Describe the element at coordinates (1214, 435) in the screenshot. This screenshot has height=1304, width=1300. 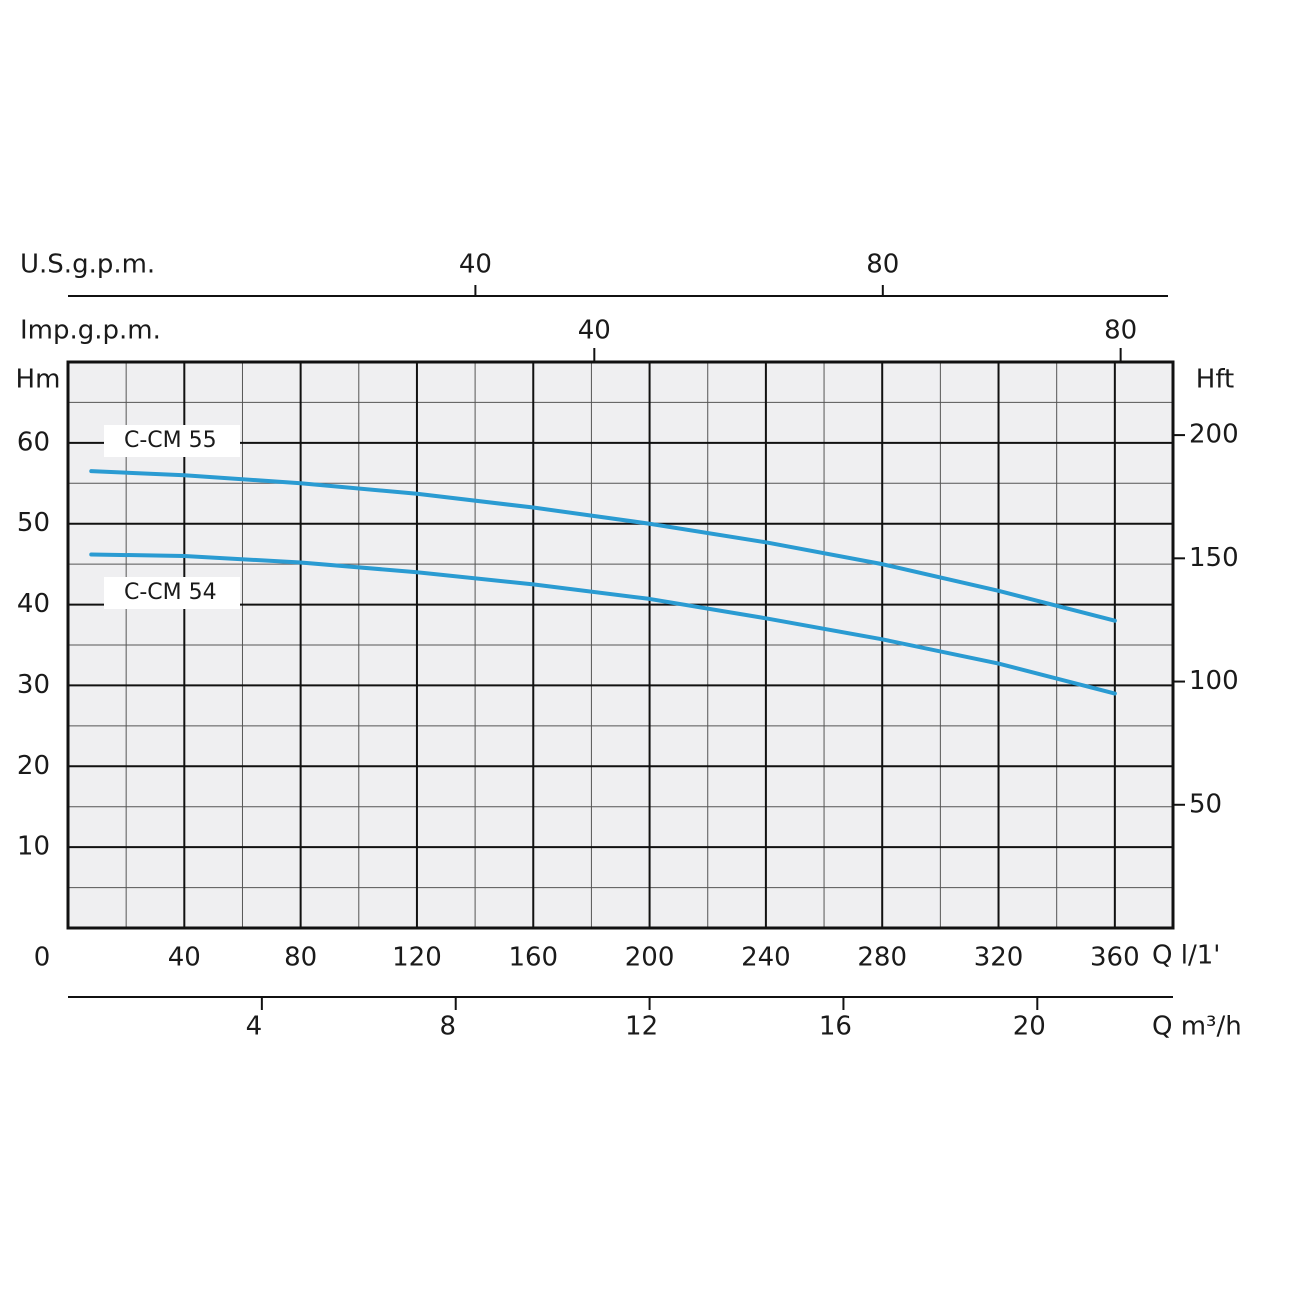
I see `y2-tick-label: 200` at that location.